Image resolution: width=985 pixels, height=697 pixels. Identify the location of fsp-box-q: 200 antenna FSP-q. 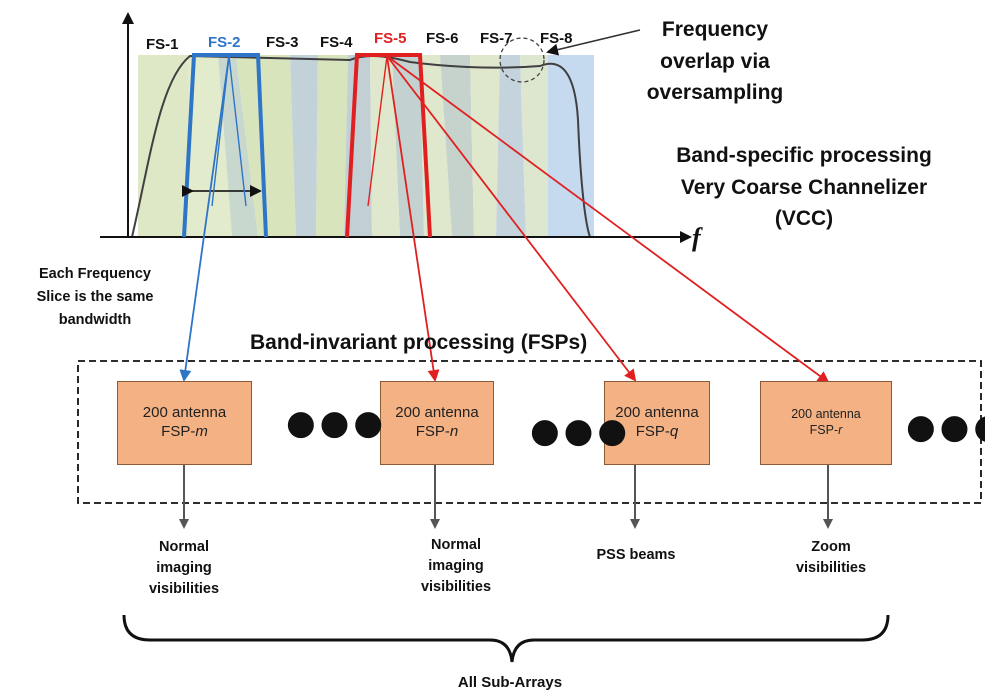
(657, 423).